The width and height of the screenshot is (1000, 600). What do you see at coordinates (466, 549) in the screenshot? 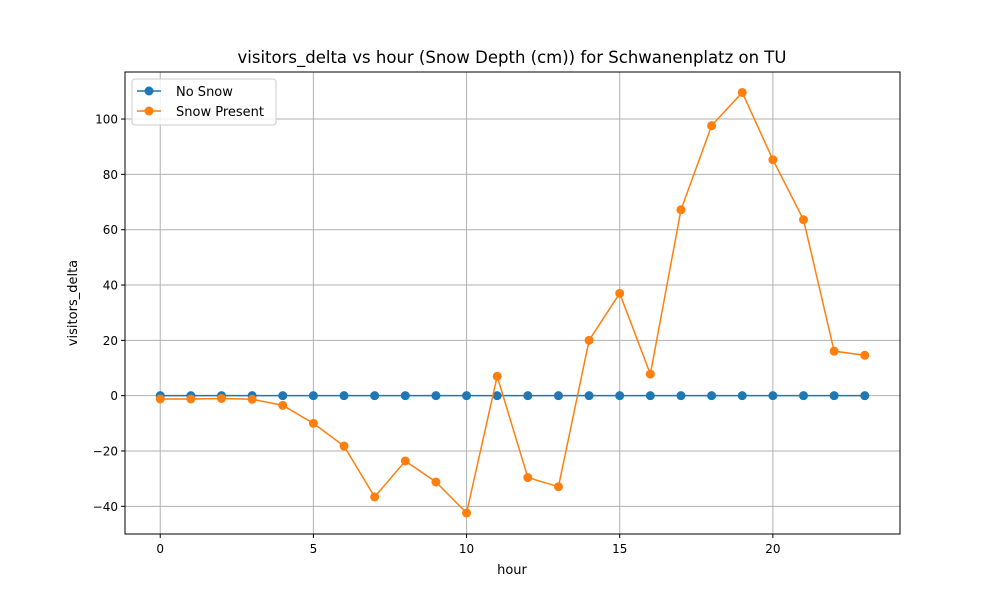
I see `x-tick-label: 10` at bounding box center [466, 549].